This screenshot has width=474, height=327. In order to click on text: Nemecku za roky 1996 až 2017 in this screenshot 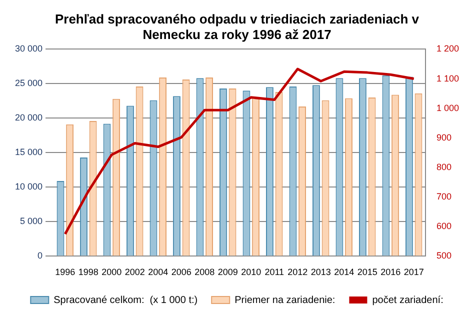, I will do `click(237, 34)`.